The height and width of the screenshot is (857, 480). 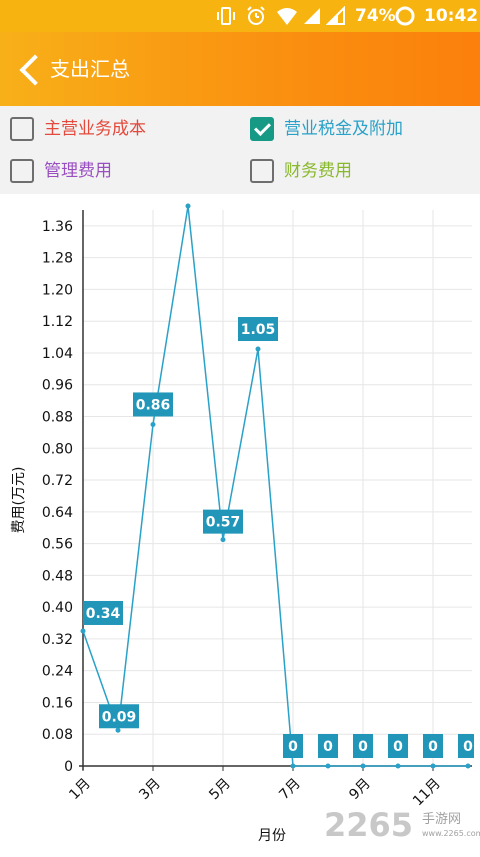 I want to click on data-label: 0.86, so click(x=153, y=404).